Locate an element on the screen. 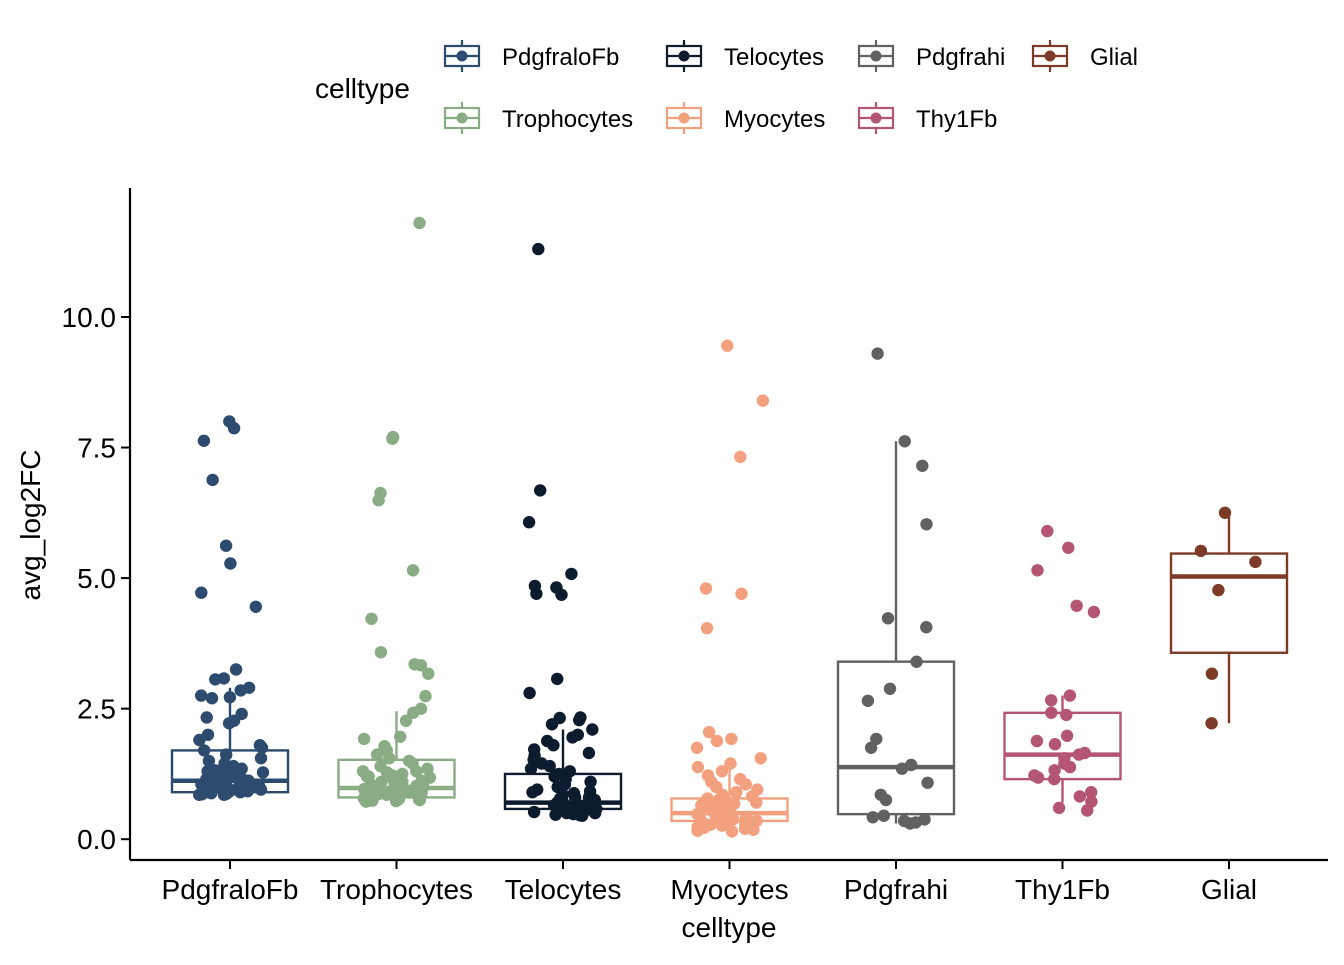 This screenshot has height=965, width=1344. legend-item-telocytes: Telocytes is located at coordinates (744, 56).